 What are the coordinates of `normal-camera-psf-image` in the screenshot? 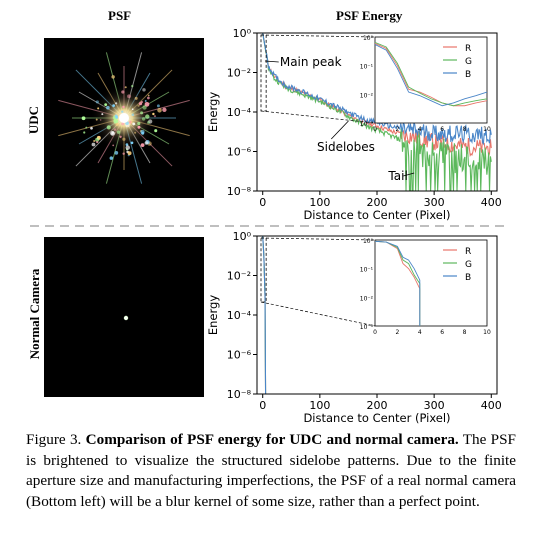 It's located at (124, 317).